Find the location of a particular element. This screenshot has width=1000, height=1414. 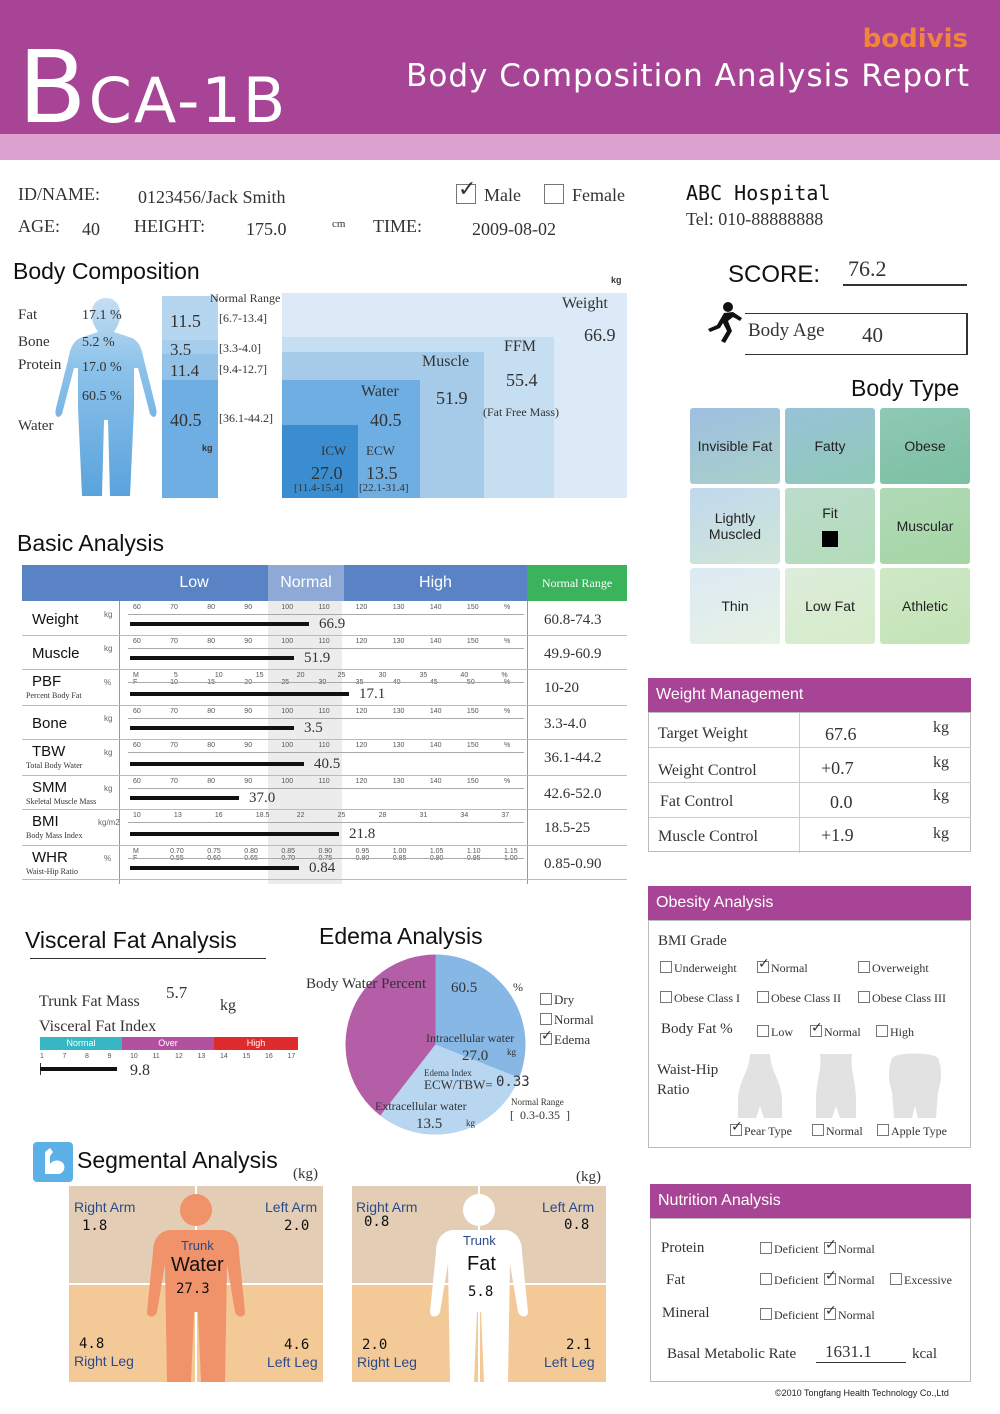

apple-shape-icon is located at coordinates (915, 1086).